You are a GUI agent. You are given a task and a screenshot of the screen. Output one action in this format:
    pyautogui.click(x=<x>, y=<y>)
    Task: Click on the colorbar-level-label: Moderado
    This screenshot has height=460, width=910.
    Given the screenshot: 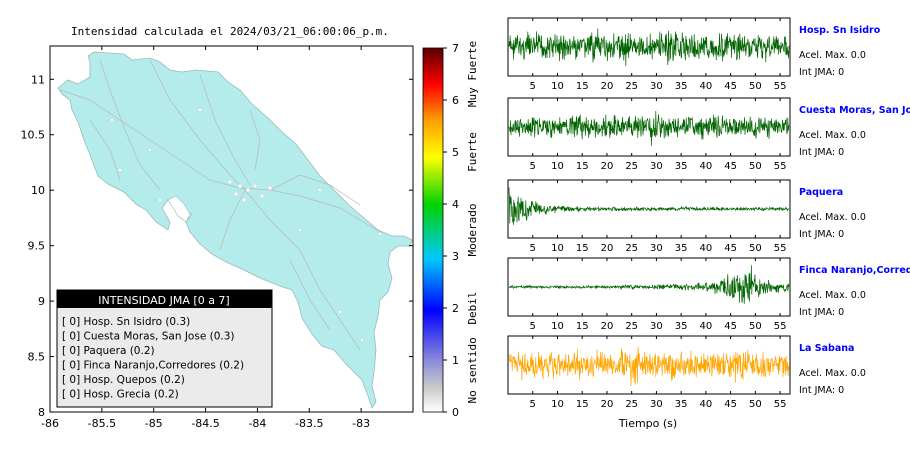 What is the action you would take?
    pyautogui.click(x=472, y=230)
    